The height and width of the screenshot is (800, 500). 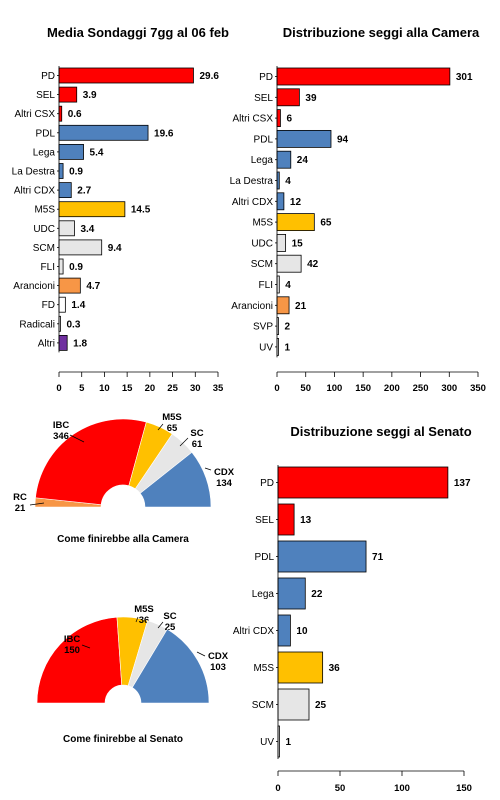 I want to click on senato-category-label: SEL, so click(x=264, y=520).